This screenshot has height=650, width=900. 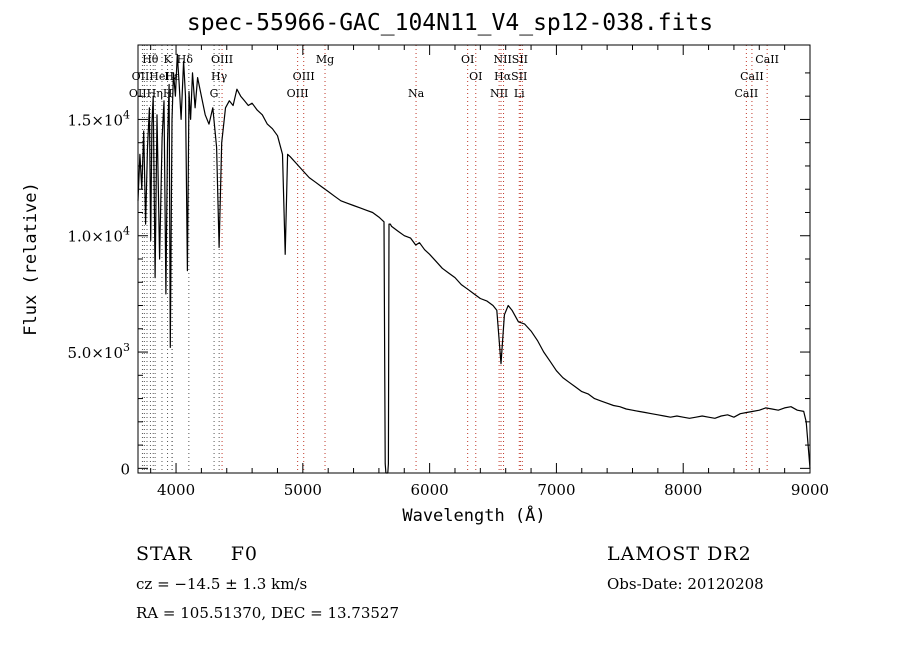 What do you see at coordinates (98, 351) in the screenshot?
I see `y-tick-label: 5.0×10³` at bounding box center [98, 351].